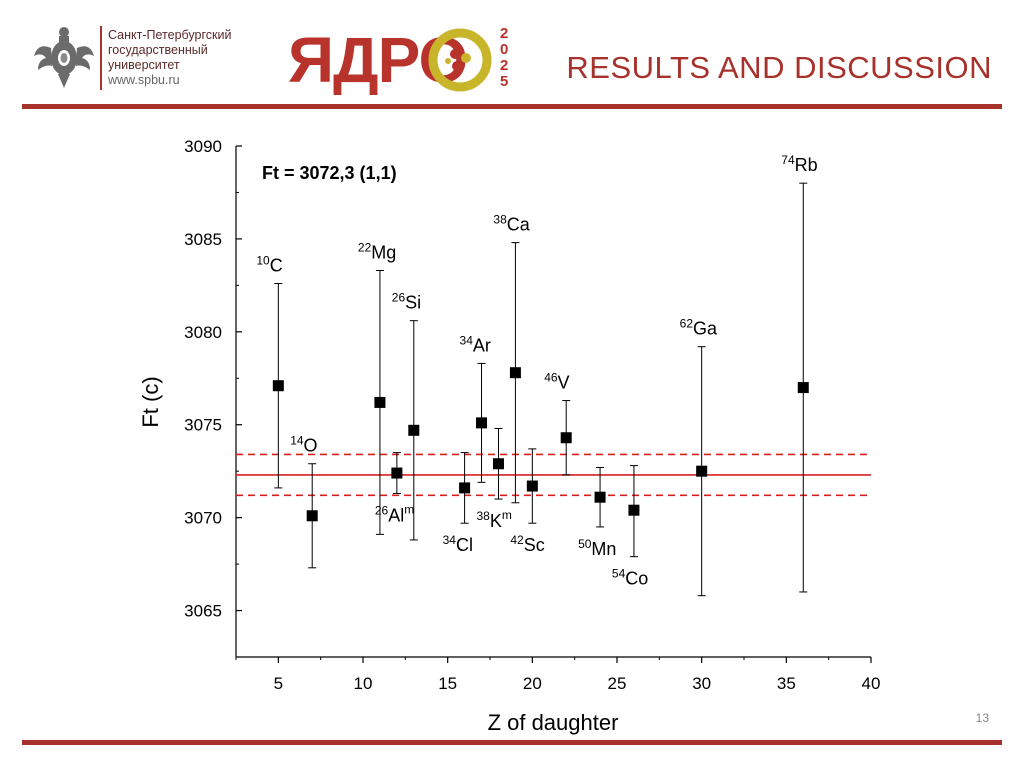 This screenshot has width=1024, height=768. What do you see at coordinates (269, 265) in the screenshot?
I see `point-label: 10C` at bounding box center [269, 265].